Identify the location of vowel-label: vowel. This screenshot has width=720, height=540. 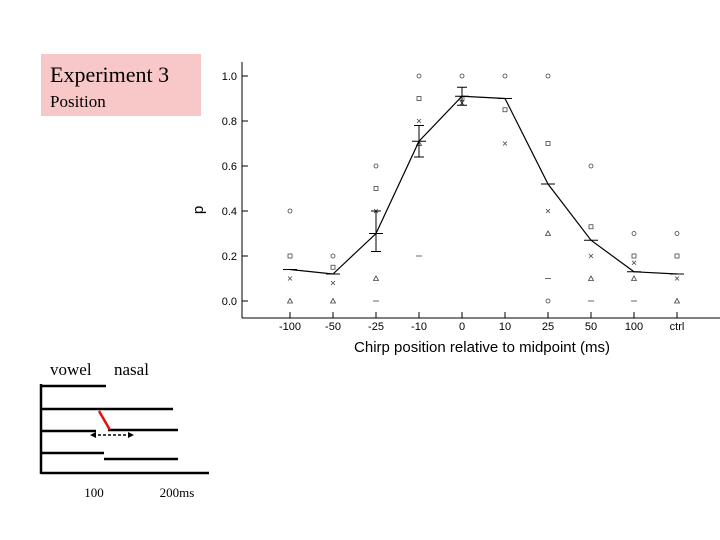
(71, 369).